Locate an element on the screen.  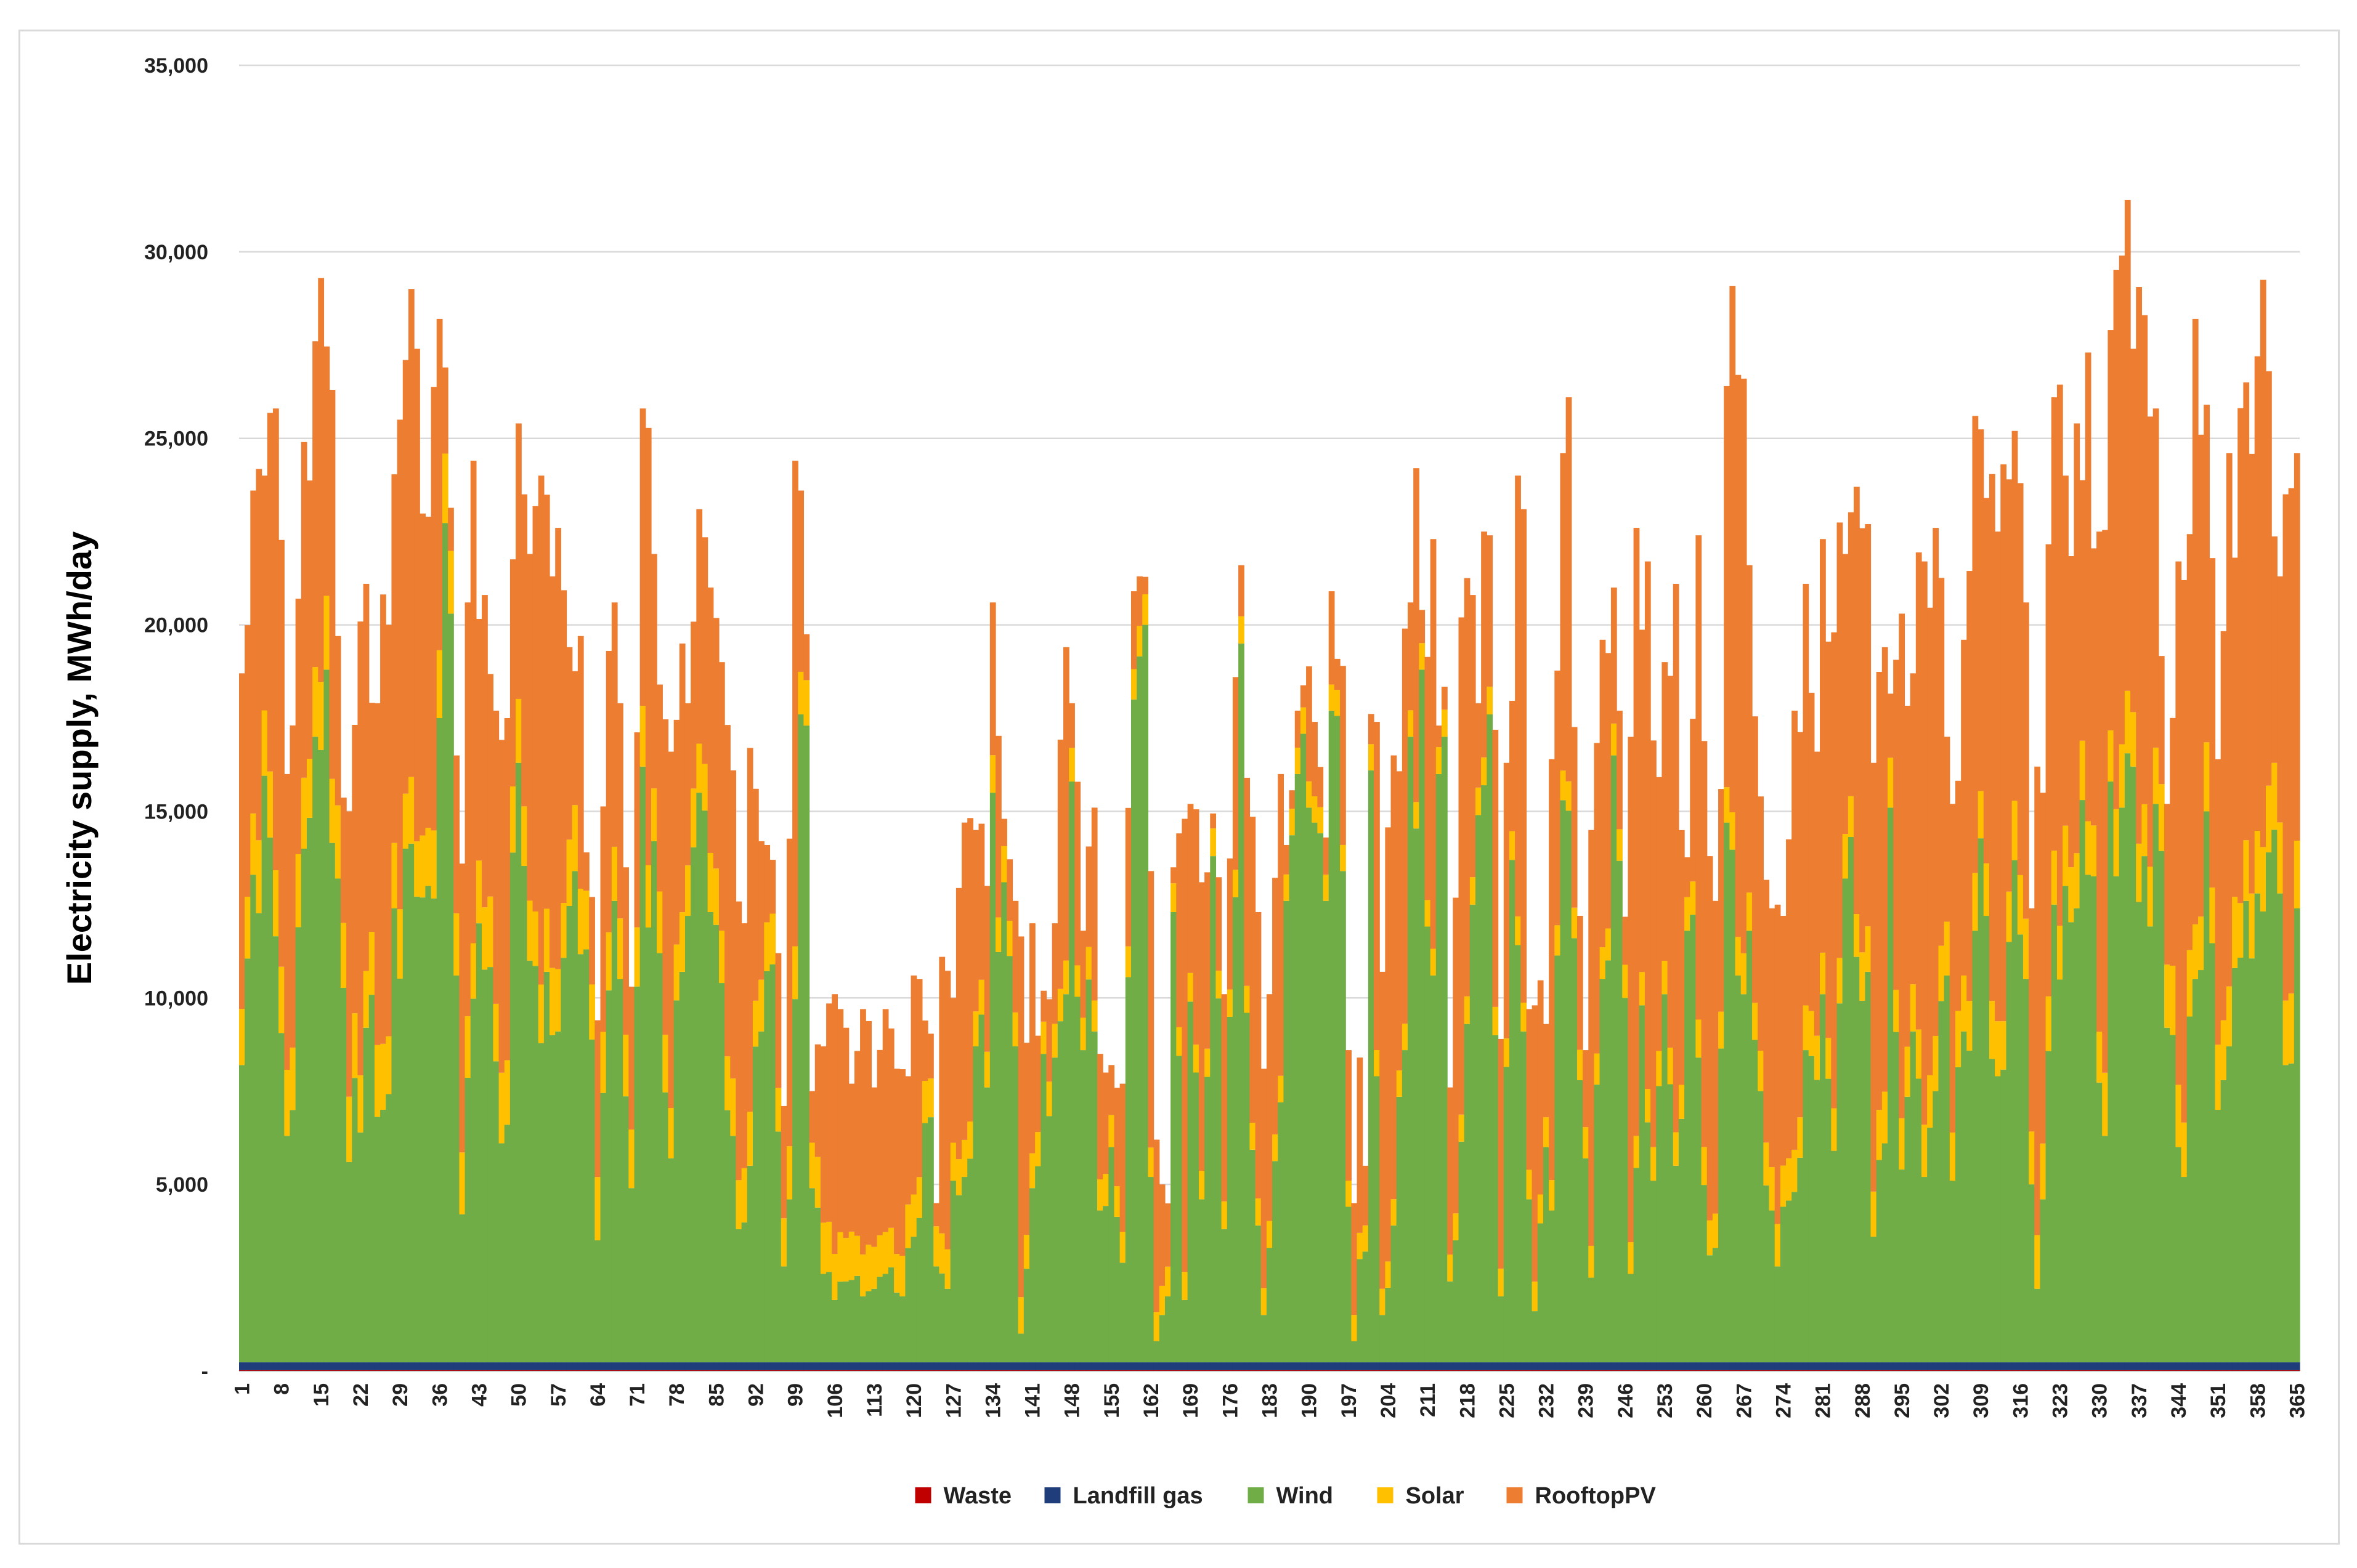
x-tick-label: 99 is located at coordinates (796, 1395).